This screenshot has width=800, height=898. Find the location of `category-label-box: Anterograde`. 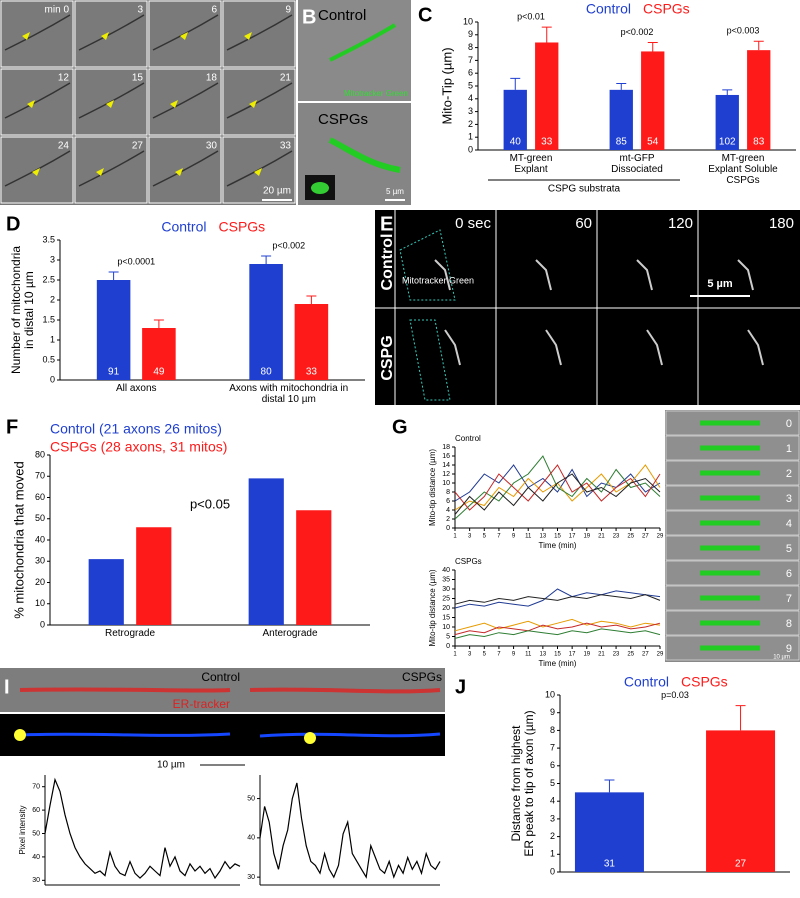

category-label-box: Anterograde is located at coordinates (290, 633).